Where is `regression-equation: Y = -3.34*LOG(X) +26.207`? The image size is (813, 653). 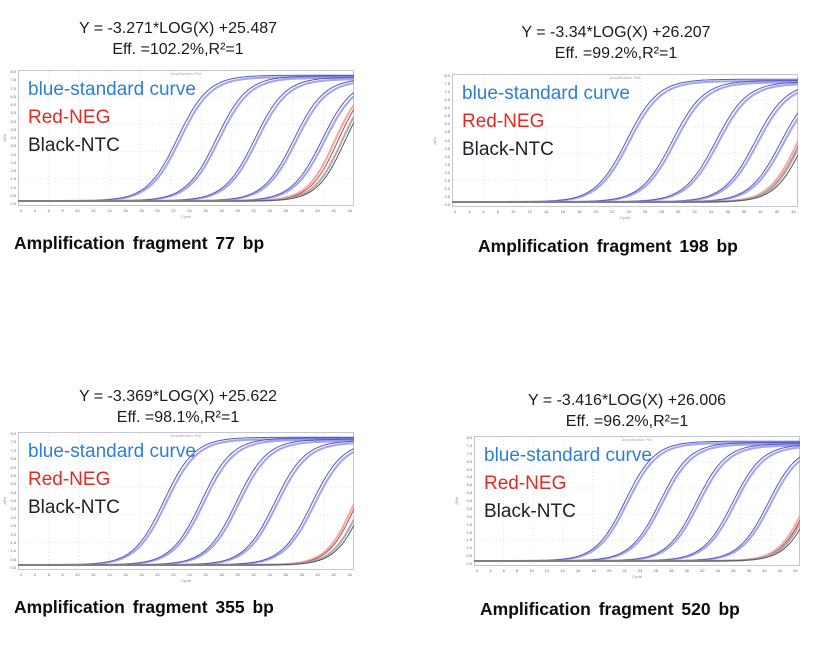
regression-equation: Y = -3.34*LOG(X) +26.207 is located at coordinates (616, 32).